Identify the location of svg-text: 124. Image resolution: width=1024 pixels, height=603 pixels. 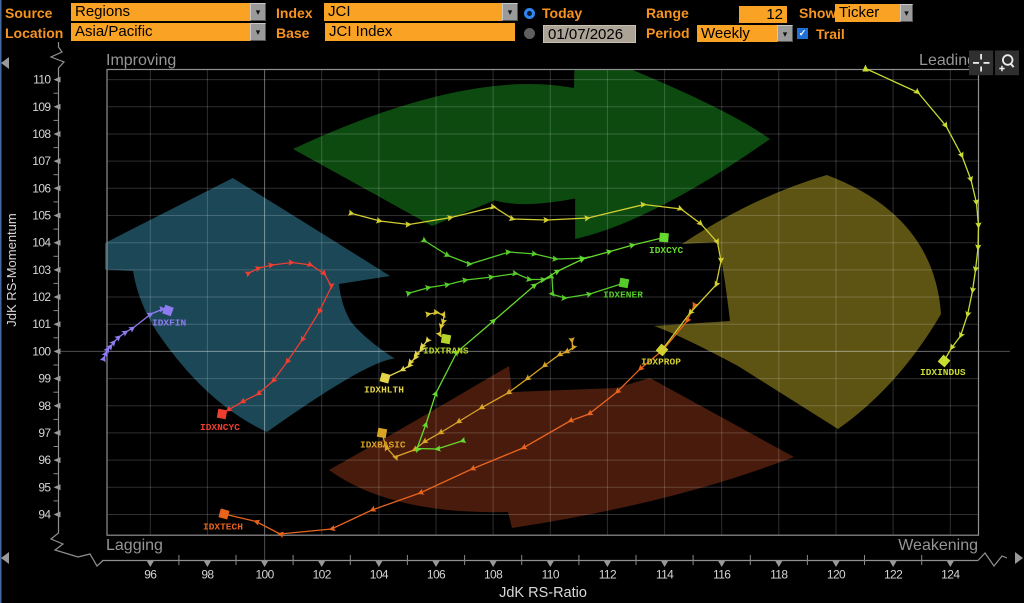
(950, 575).